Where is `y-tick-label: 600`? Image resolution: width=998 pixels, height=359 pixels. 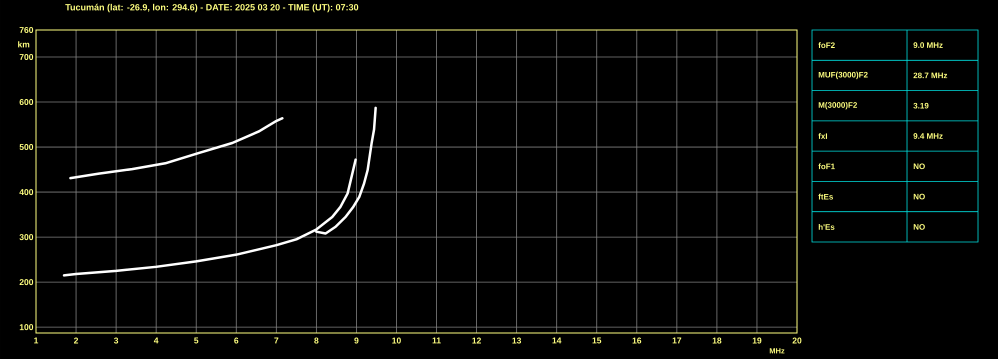
y-tick-label: 600 is located at coordinates (27, 102).